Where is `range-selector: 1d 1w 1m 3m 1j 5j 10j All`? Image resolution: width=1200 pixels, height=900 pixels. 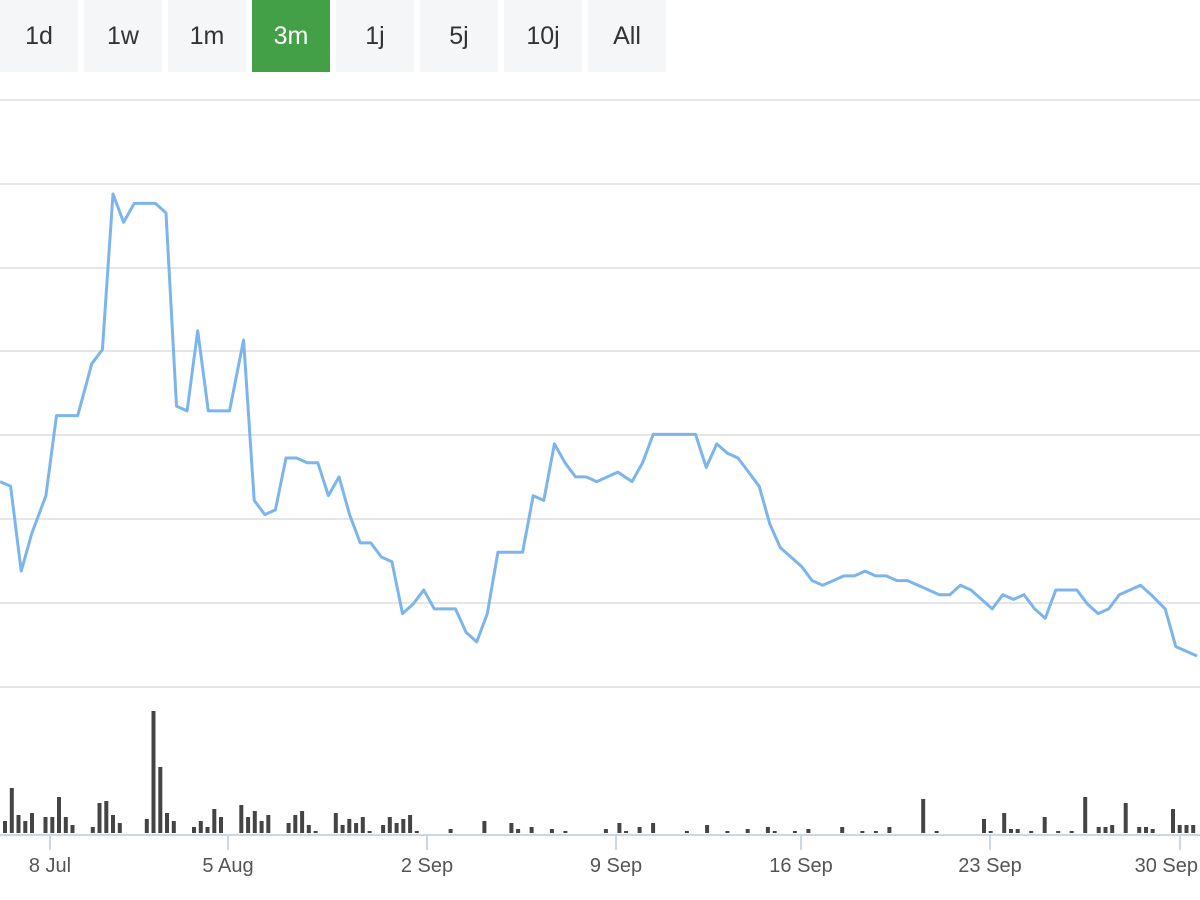 range-selector: 1d 1w 1m 3m 1j 5j 10j All is located at coordinates (333, 36).